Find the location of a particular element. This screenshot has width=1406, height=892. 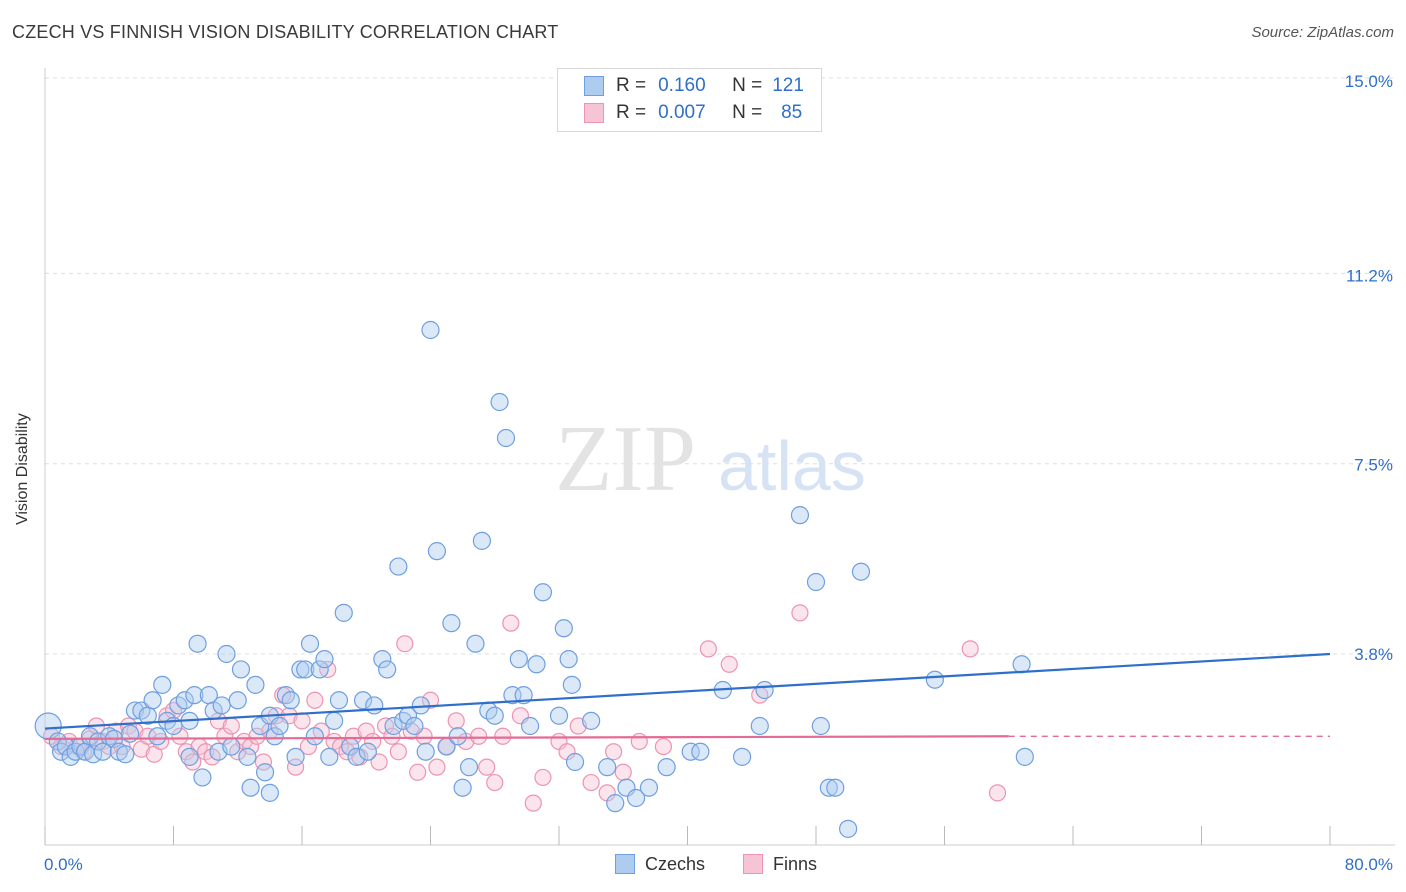

n-value: 121 is located at coordinates (788, 85).